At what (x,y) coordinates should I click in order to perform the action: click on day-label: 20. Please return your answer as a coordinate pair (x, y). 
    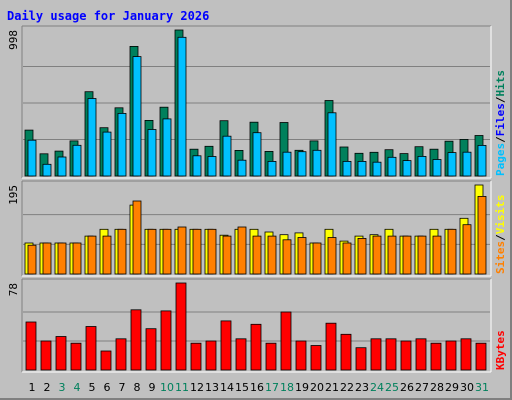
    Looking at the image, I should click on (317, 387).